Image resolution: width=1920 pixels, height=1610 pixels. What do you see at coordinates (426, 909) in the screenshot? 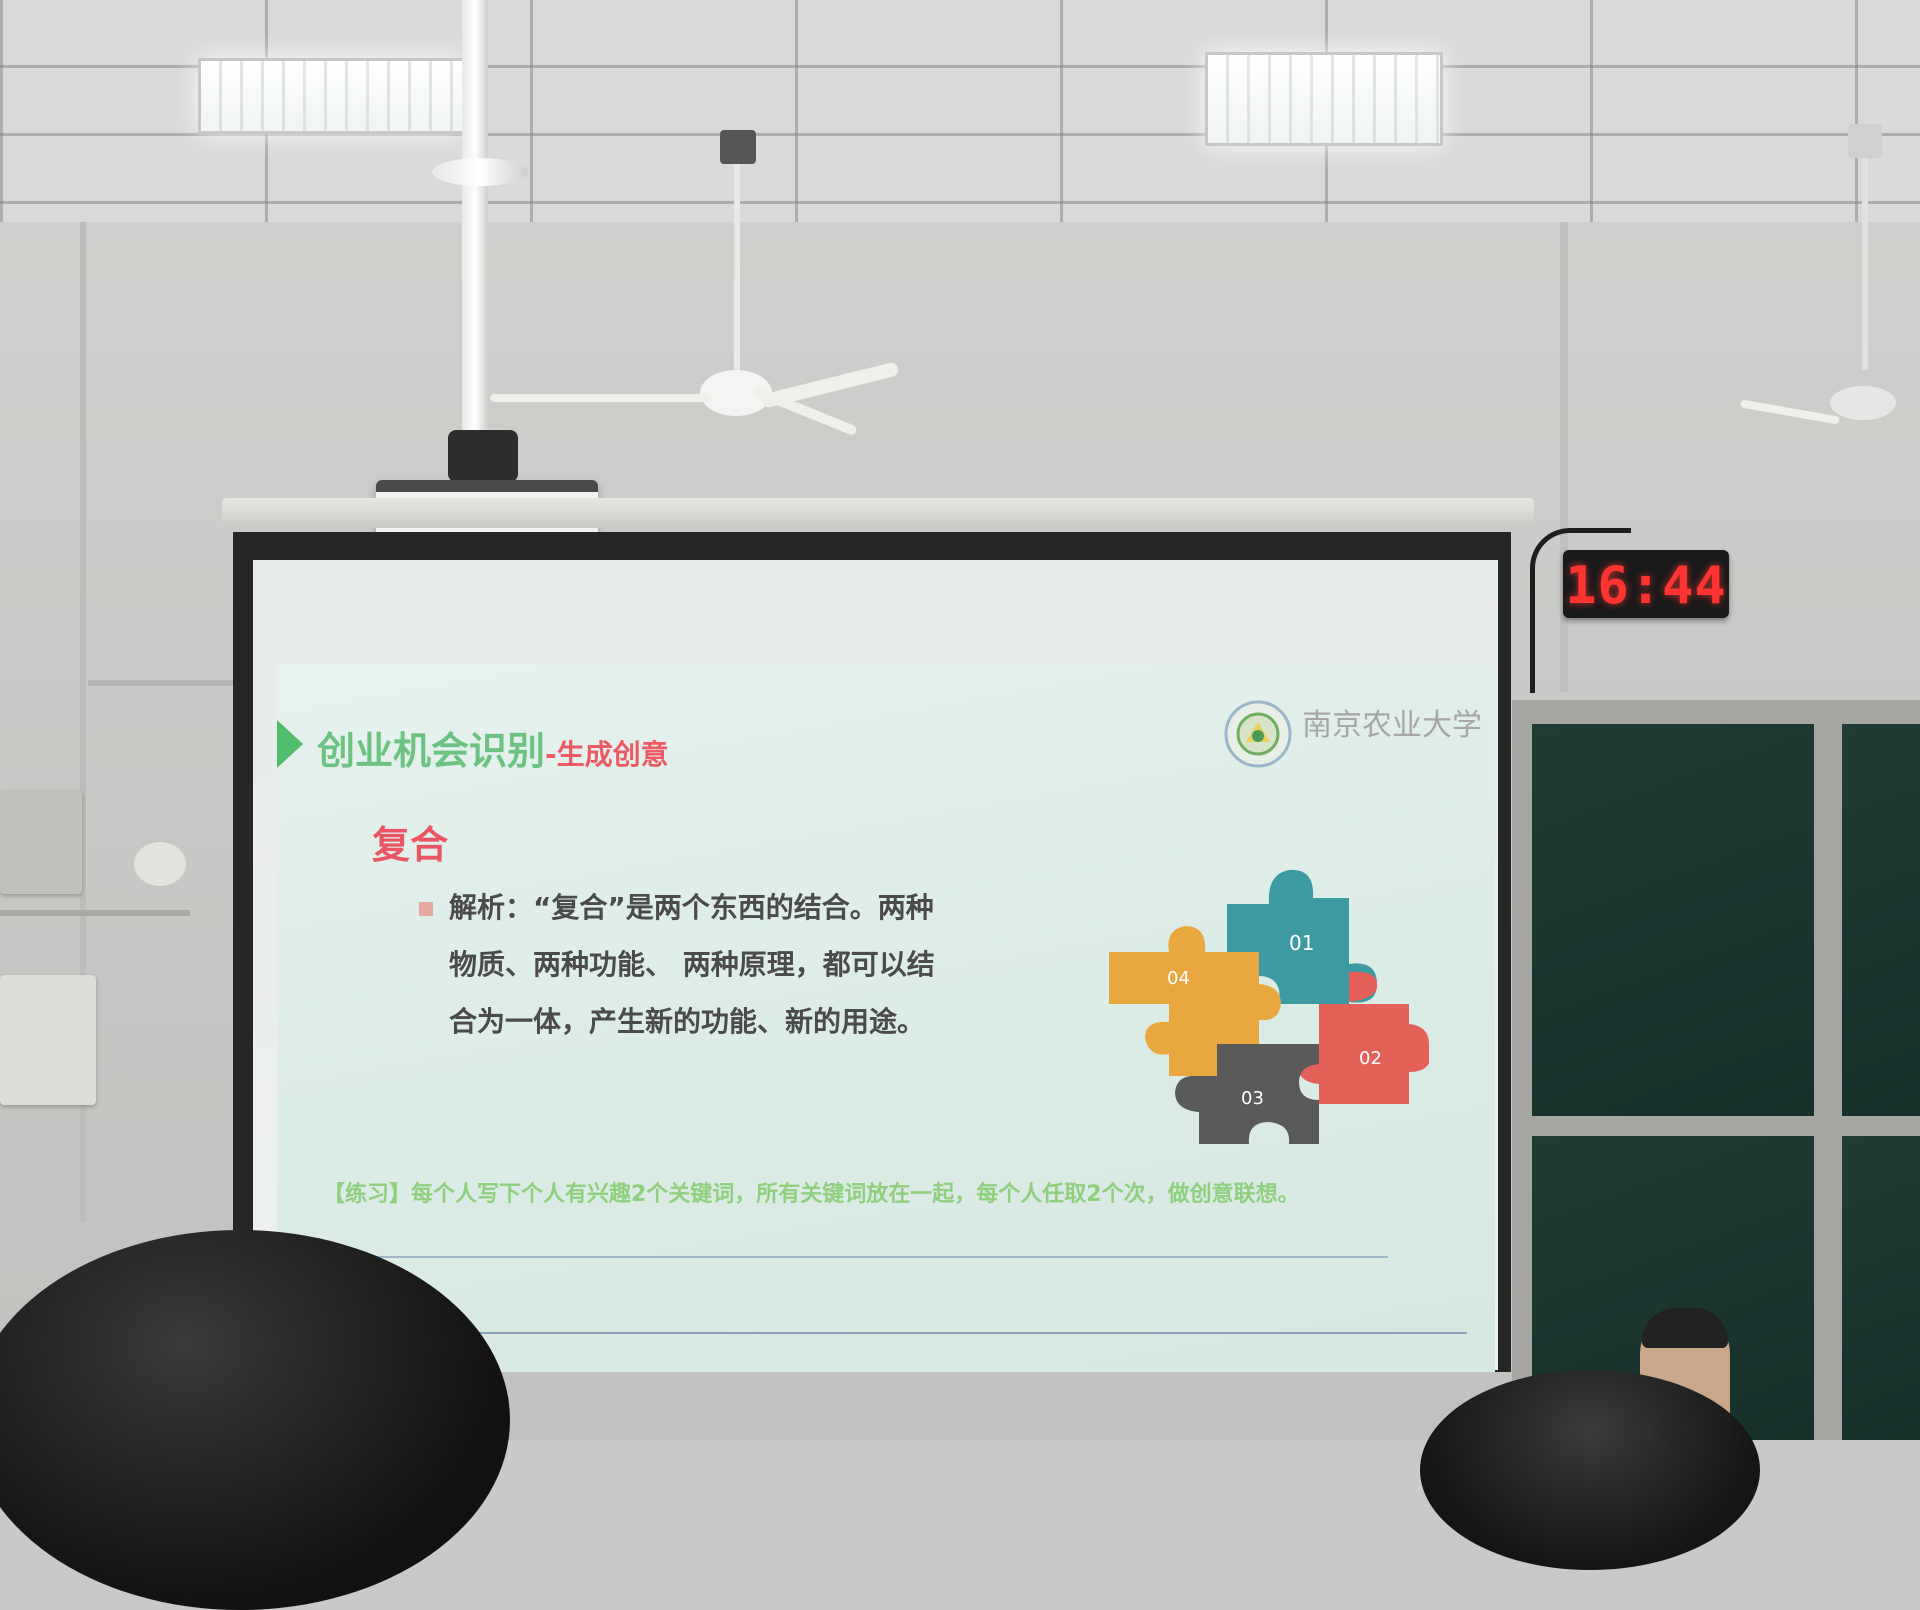
I see `bullet-icon` at bounding box center [426, 909].